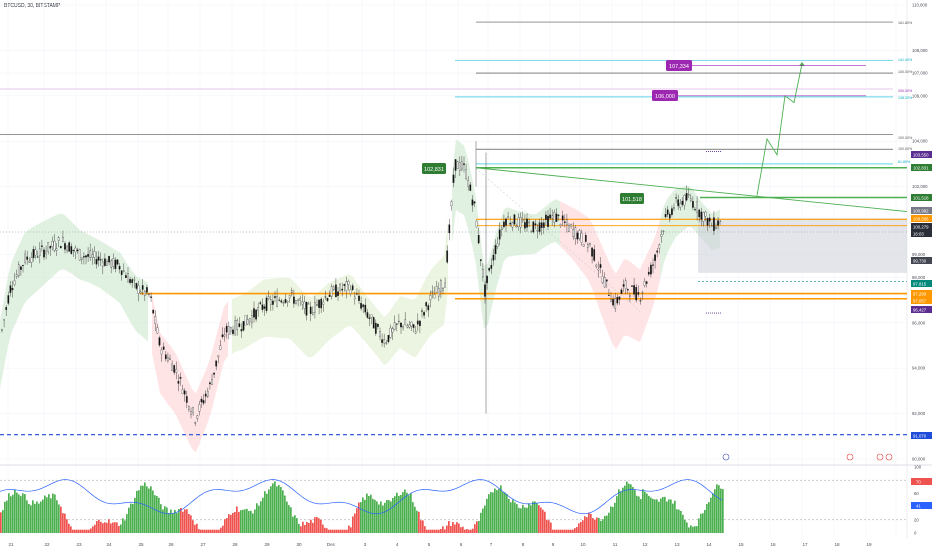 The width and height of the screenshot is (932, 550). What do you see at coordinates (920, 284) in the screenshot?
I see `tag-s1: 97,815` at bounding box center [920, 284].